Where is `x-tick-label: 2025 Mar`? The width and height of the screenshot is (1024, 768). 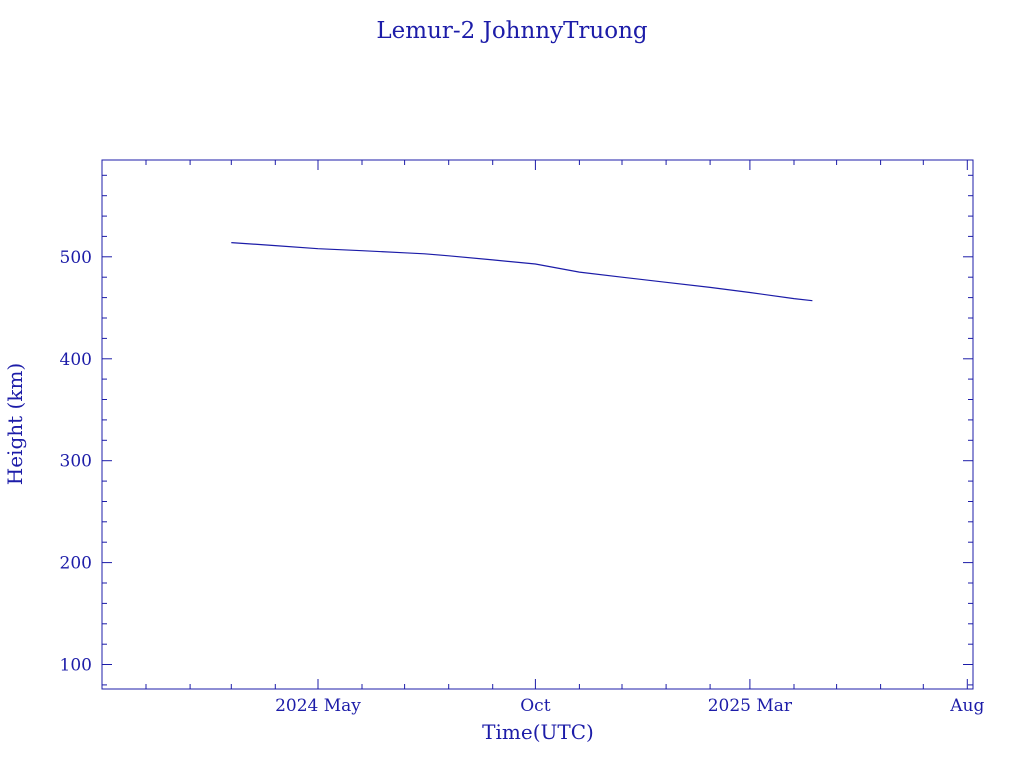 x-tick-label: 2025 Mar is located at coordinates (750, 706).